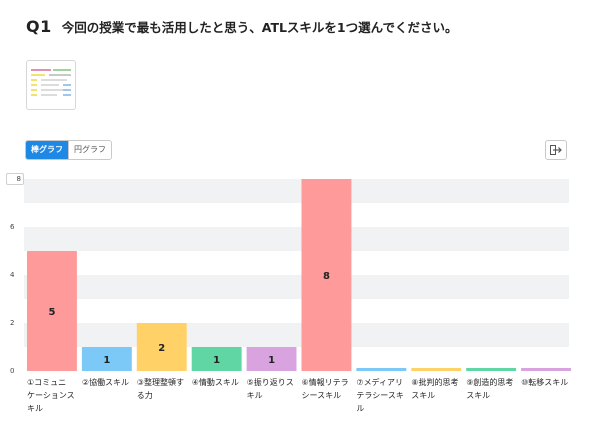 This screenshot has height=430, width=597. I want to click on question-header: Q1 今回の授業で最も活用したと思う、ATLスキルを1つ選んでください。, so click(242, 26).